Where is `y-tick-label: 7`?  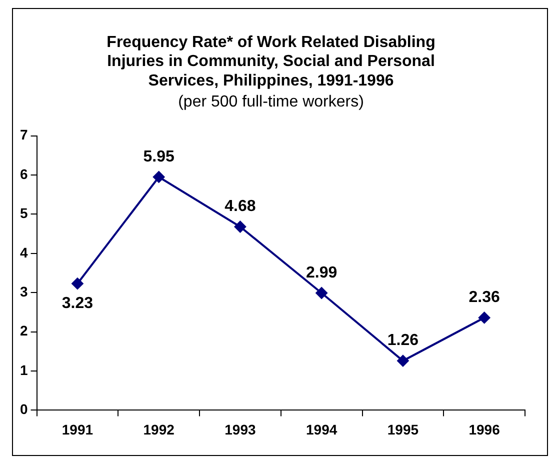 y-tick-label: 7 is located at coordinates (24, 134).